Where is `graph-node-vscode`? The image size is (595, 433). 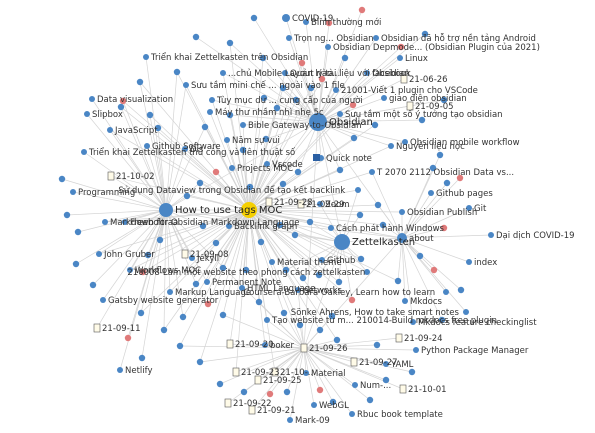 graph-node-vscode is located at coordinates (267, 164).